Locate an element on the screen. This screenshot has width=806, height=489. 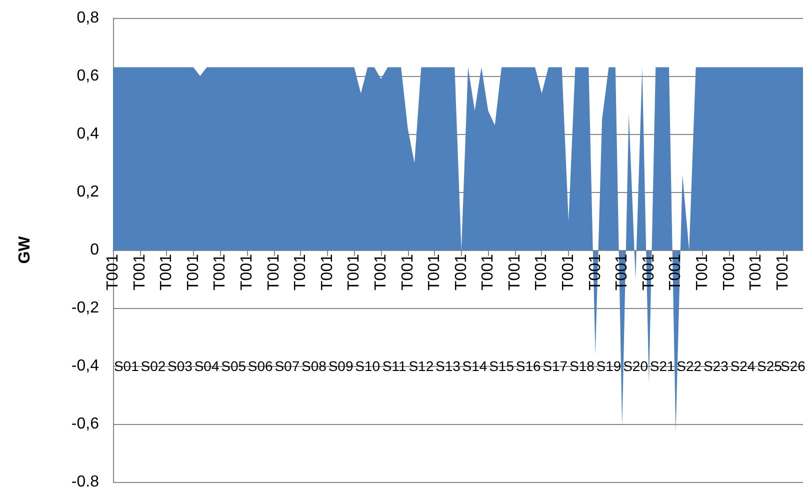
annotation: S14 is located at coordinates (475, 366).